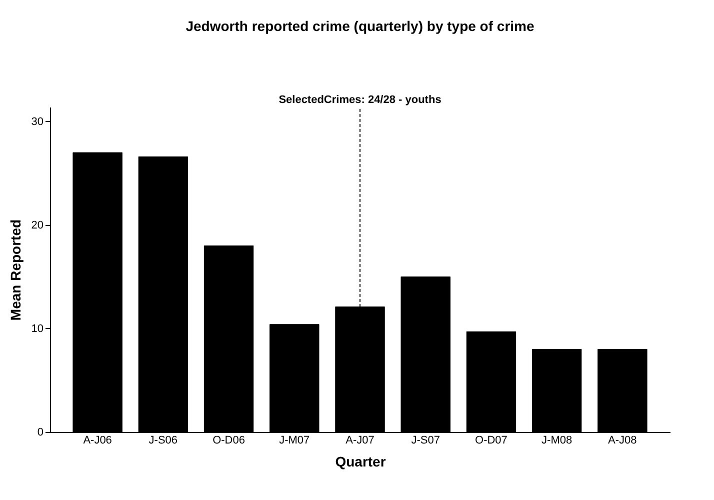 Image resolution: width=714 pixels, height=500 pixels. Describe the element at coordinates (557, 440) in the screenshot. I see `x-tick-label: J-M08` at that location.